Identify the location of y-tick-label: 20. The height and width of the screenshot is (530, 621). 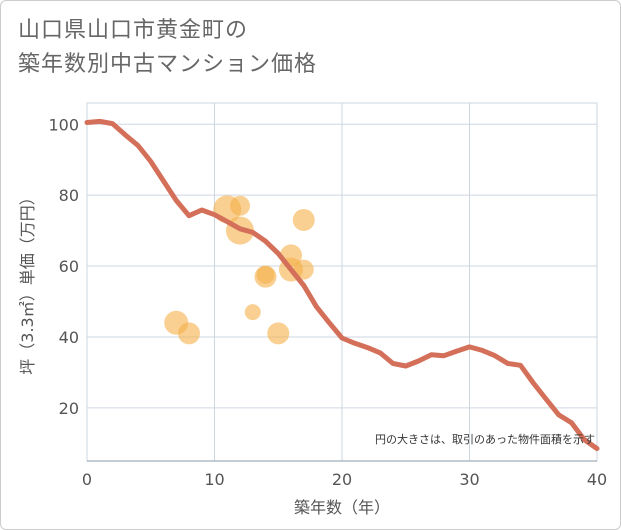
(69, 408).